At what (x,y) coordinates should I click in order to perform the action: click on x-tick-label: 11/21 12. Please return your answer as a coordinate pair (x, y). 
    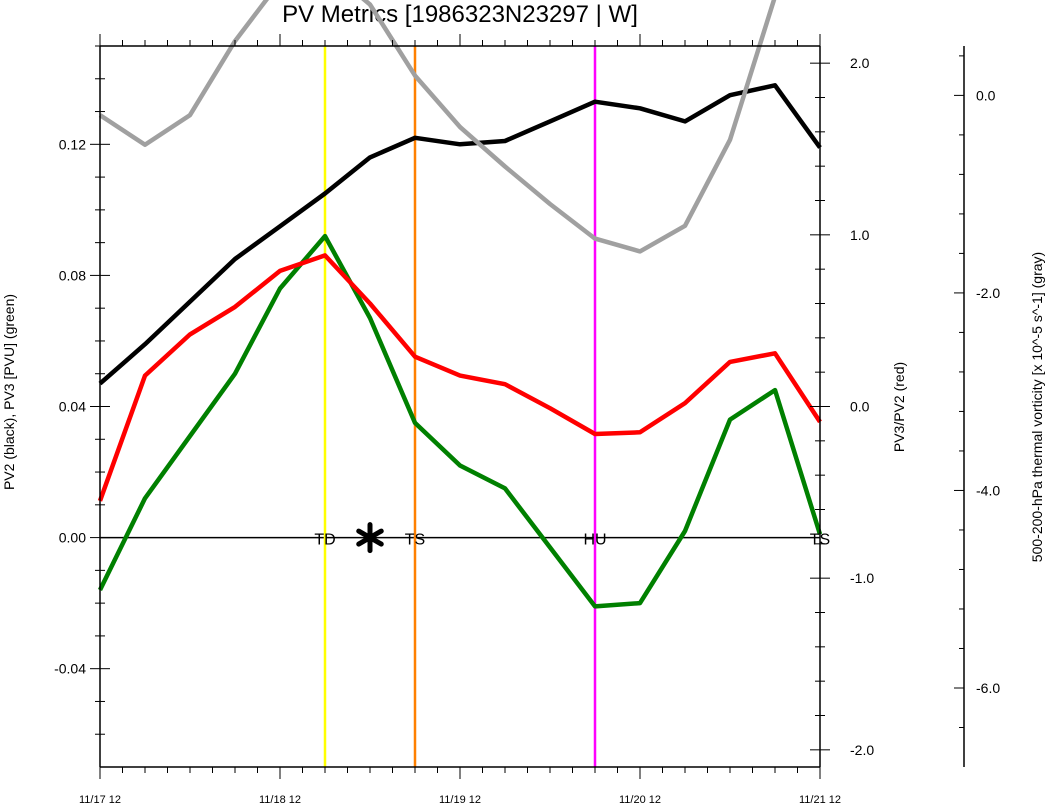
    Looking at the image, I should click on (820, 799).